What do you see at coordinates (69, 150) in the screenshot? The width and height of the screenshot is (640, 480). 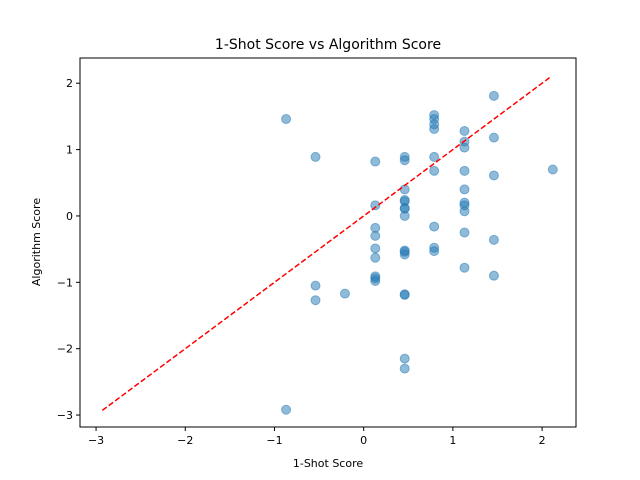 I see `y-tick-label: 1` at bounding box center [69, 150].